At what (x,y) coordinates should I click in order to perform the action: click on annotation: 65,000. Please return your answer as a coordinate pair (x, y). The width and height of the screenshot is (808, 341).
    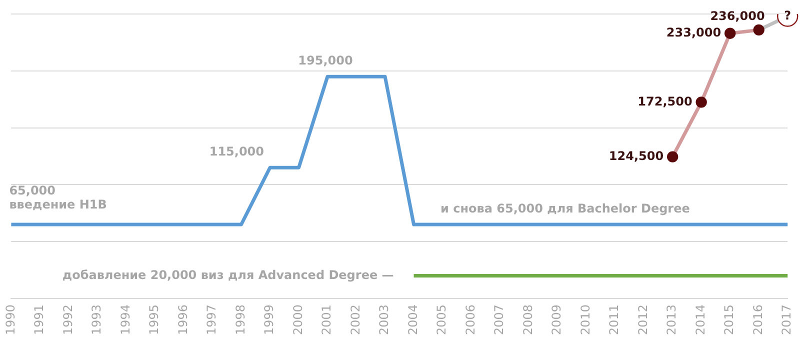
    Looking at the image, I should click on (32, 191).